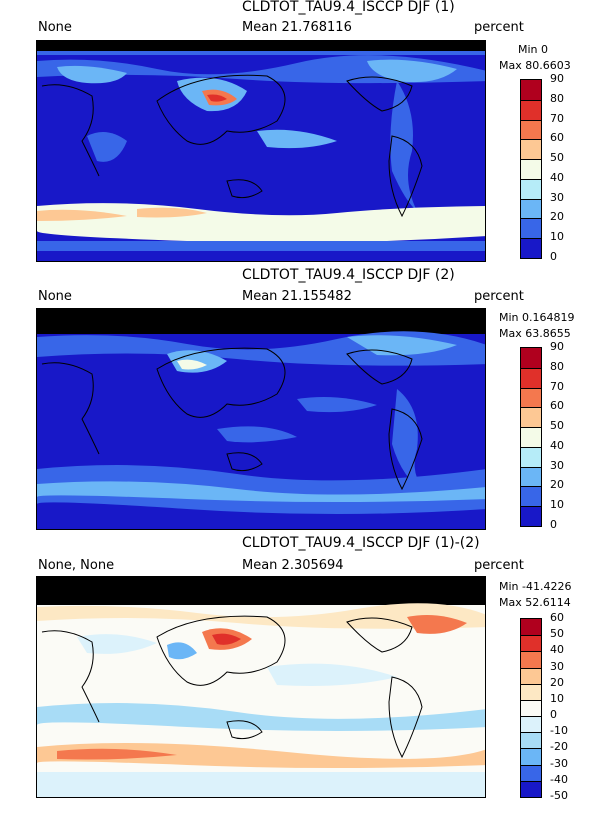  What do you see at coordinates (537, 317) in the screenshot?
I see `panel-2-min: Min 0.164819` at bounding box center [537, 317].